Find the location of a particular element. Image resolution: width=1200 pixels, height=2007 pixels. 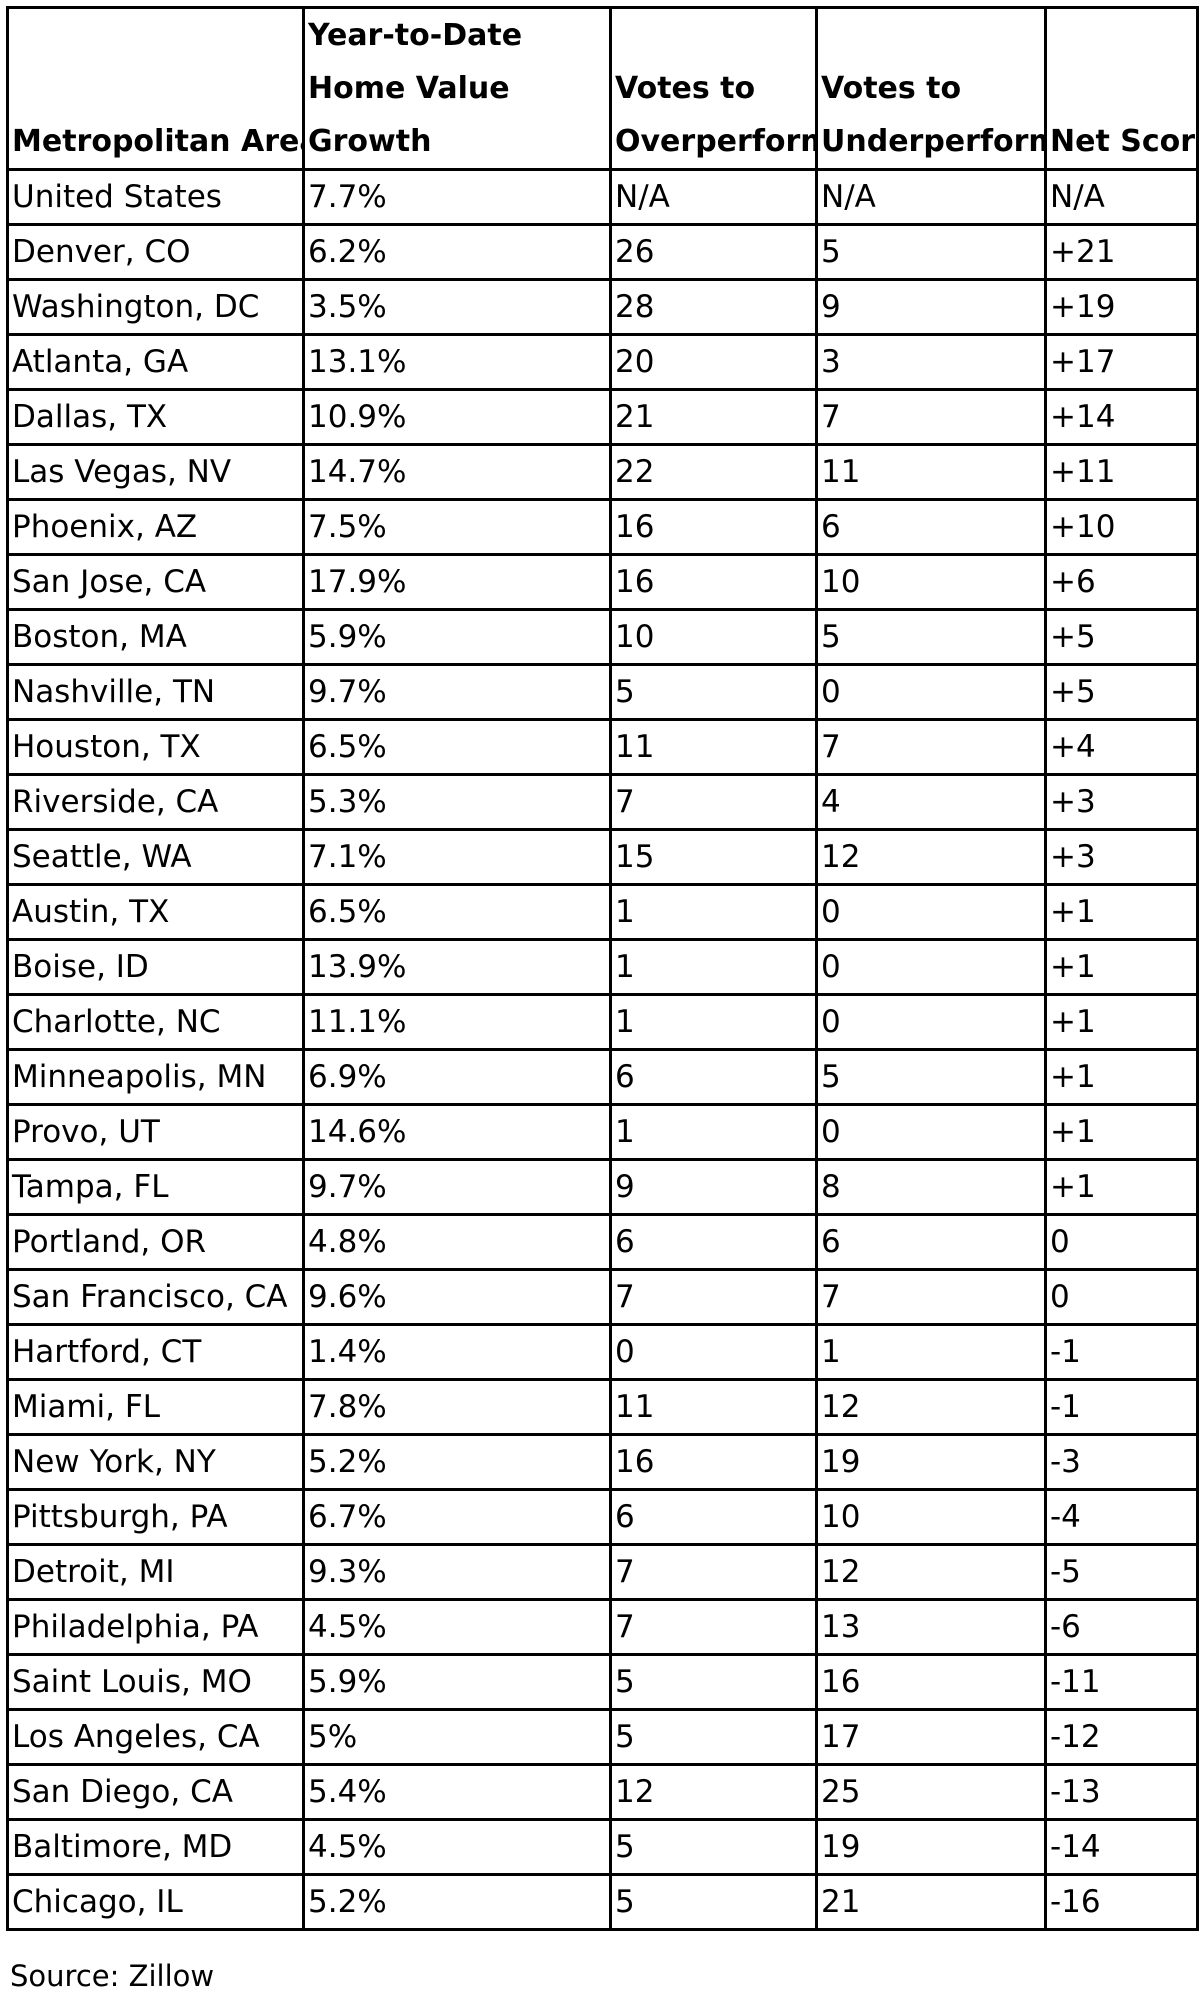

cell-metropolitan-area: Boston, MA is located at coordinates (155, 637).